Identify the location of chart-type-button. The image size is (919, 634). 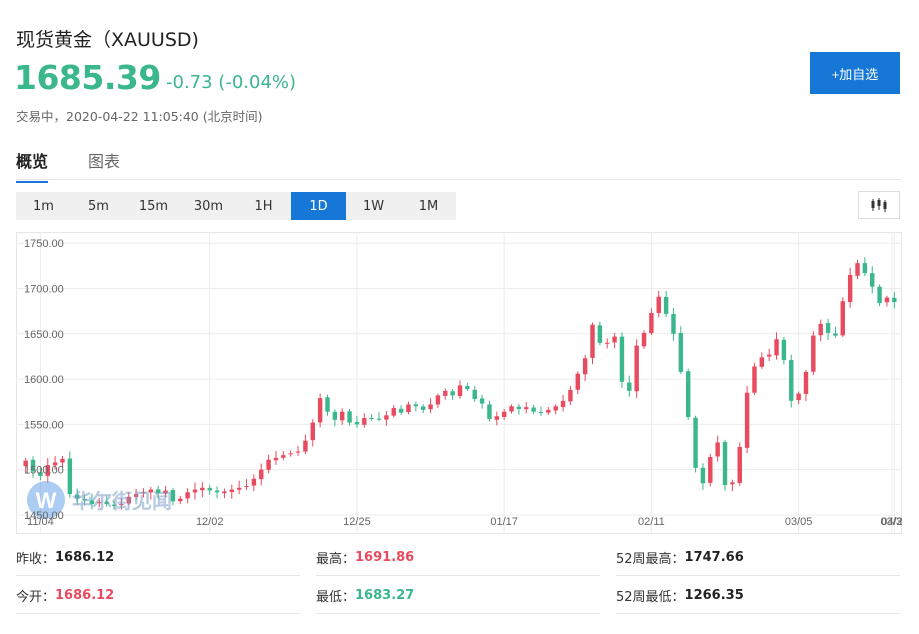
(879, 205).